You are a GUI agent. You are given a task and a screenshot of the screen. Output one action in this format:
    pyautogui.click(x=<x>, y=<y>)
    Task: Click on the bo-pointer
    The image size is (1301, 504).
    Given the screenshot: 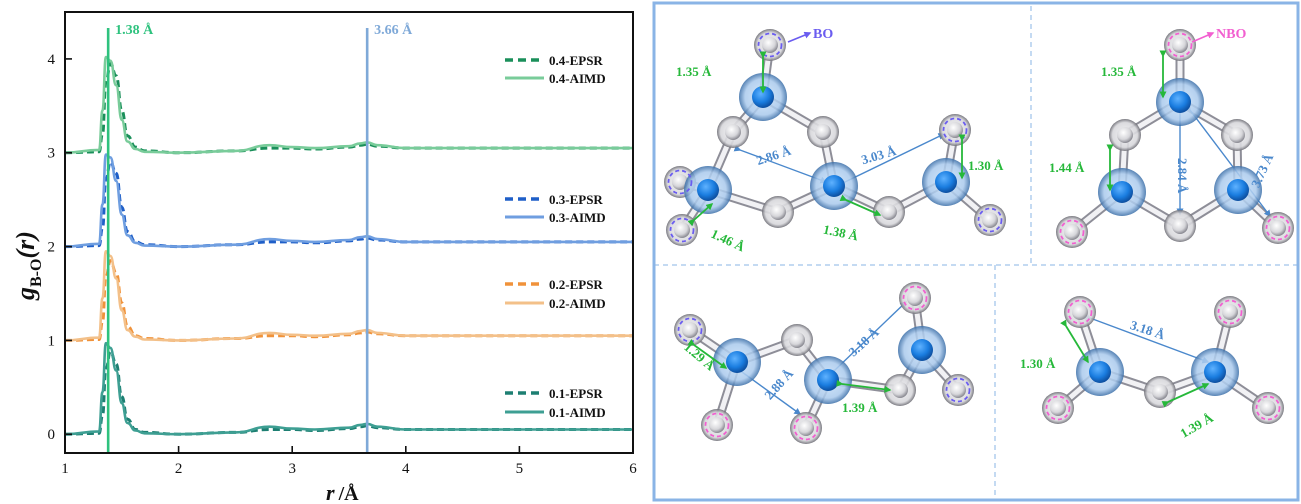 What is the action you would take?
    pyautogui.click(x=799, y=37)
    